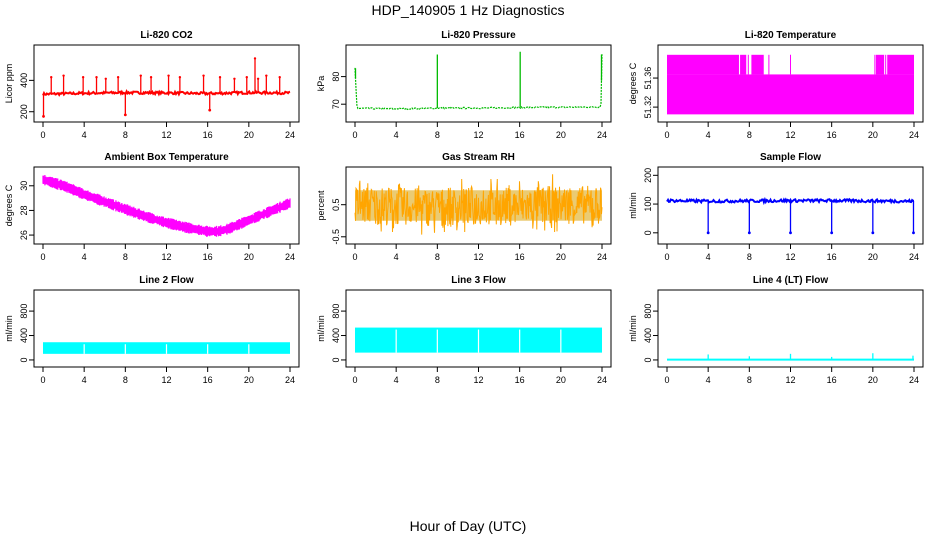 The height and width of the screenshot is (540, 936). I want to click on panel-title: Gas Stream RH, so click(478, 157).